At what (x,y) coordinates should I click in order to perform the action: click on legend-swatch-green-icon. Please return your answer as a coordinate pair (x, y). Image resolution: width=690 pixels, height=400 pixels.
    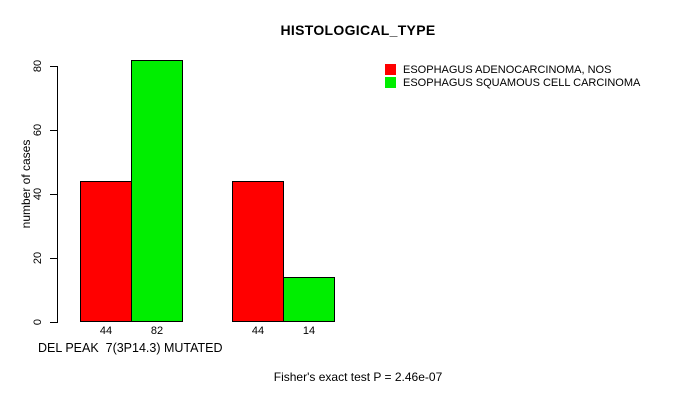
    Looking at the image, I should click on (390, 82).